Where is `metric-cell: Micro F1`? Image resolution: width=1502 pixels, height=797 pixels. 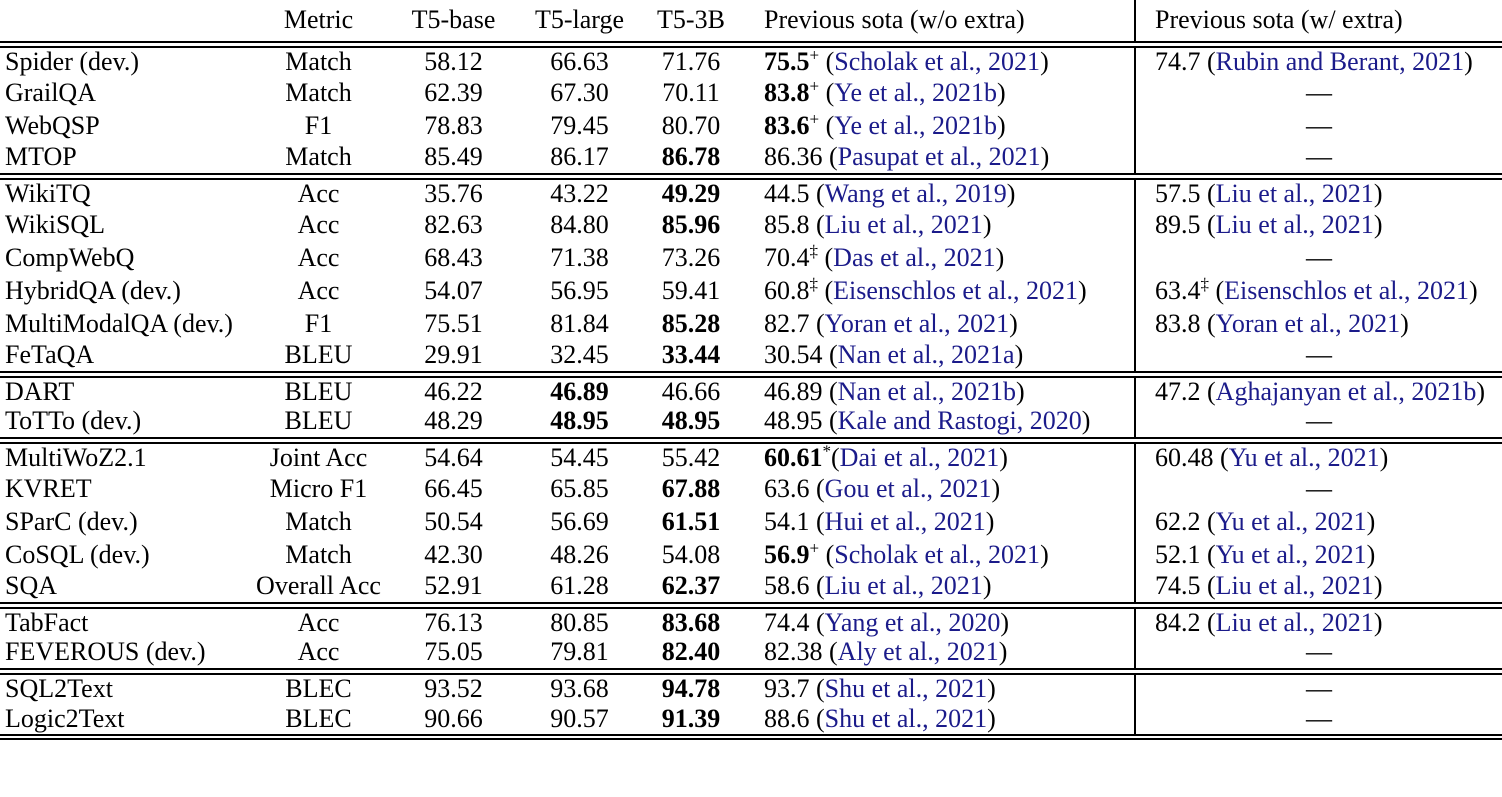 metric-cell: Micro F1 is located at coordinates (318, 489).